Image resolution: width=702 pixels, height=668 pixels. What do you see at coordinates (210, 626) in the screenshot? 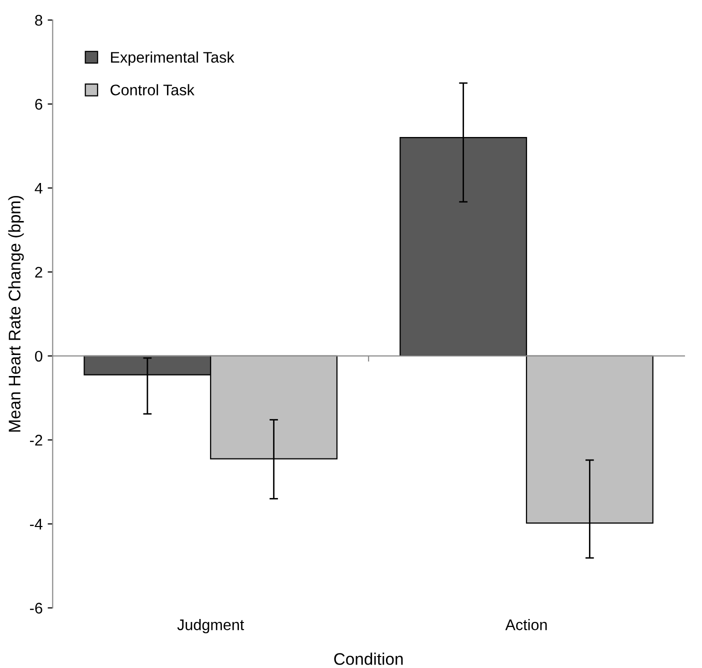
I see `x-tick-label: Judgment` at bounding box center [210, 626].